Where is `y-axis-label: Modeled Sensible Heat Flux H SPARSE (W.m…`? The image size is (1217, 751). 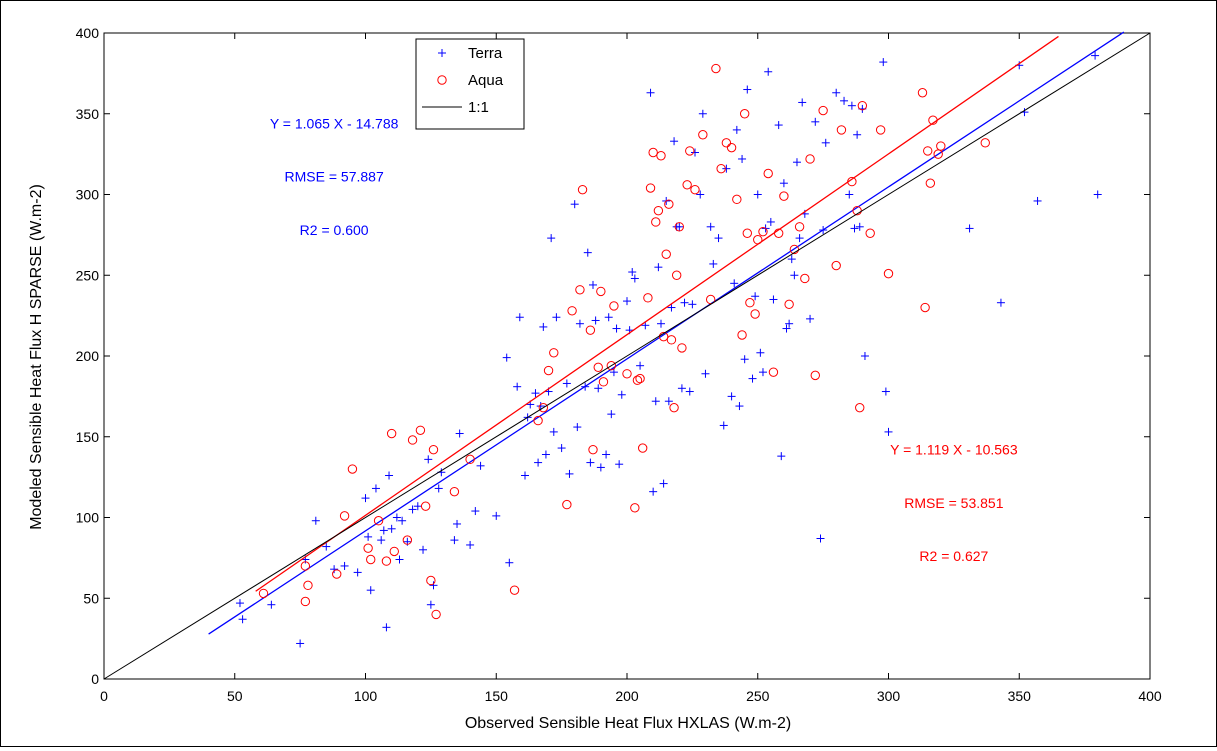 y-axis-label: Modeled Sensible Heat Flux H SPARSE (W.m… is located at coordinates (36, 357).